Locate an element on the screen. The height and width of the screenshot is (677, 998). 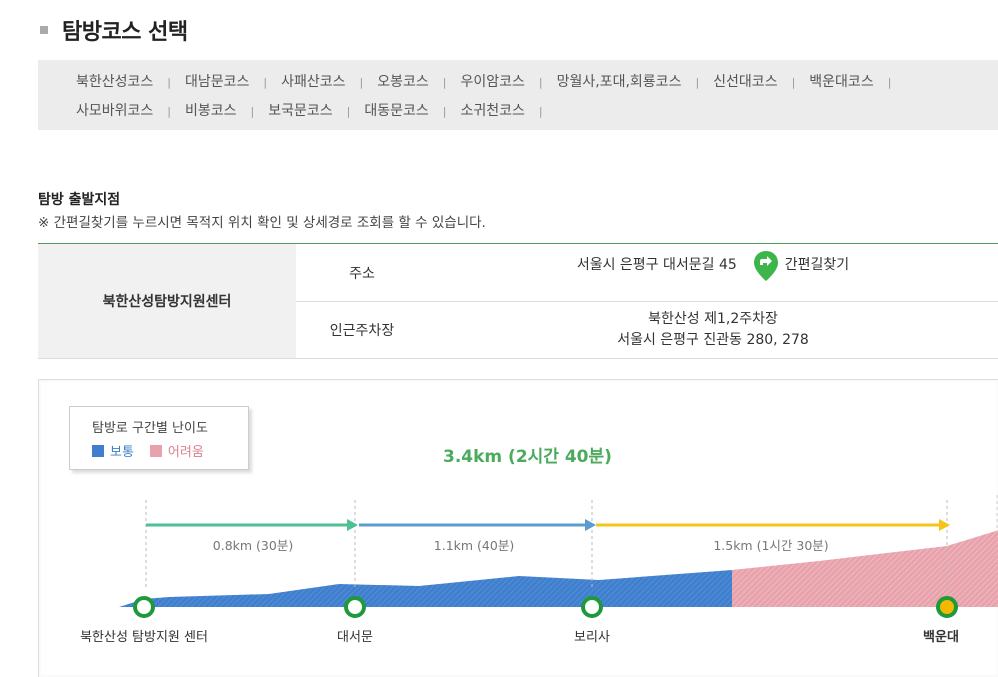
course-link: 소귀천코스 is located at coordinates (492, 111).